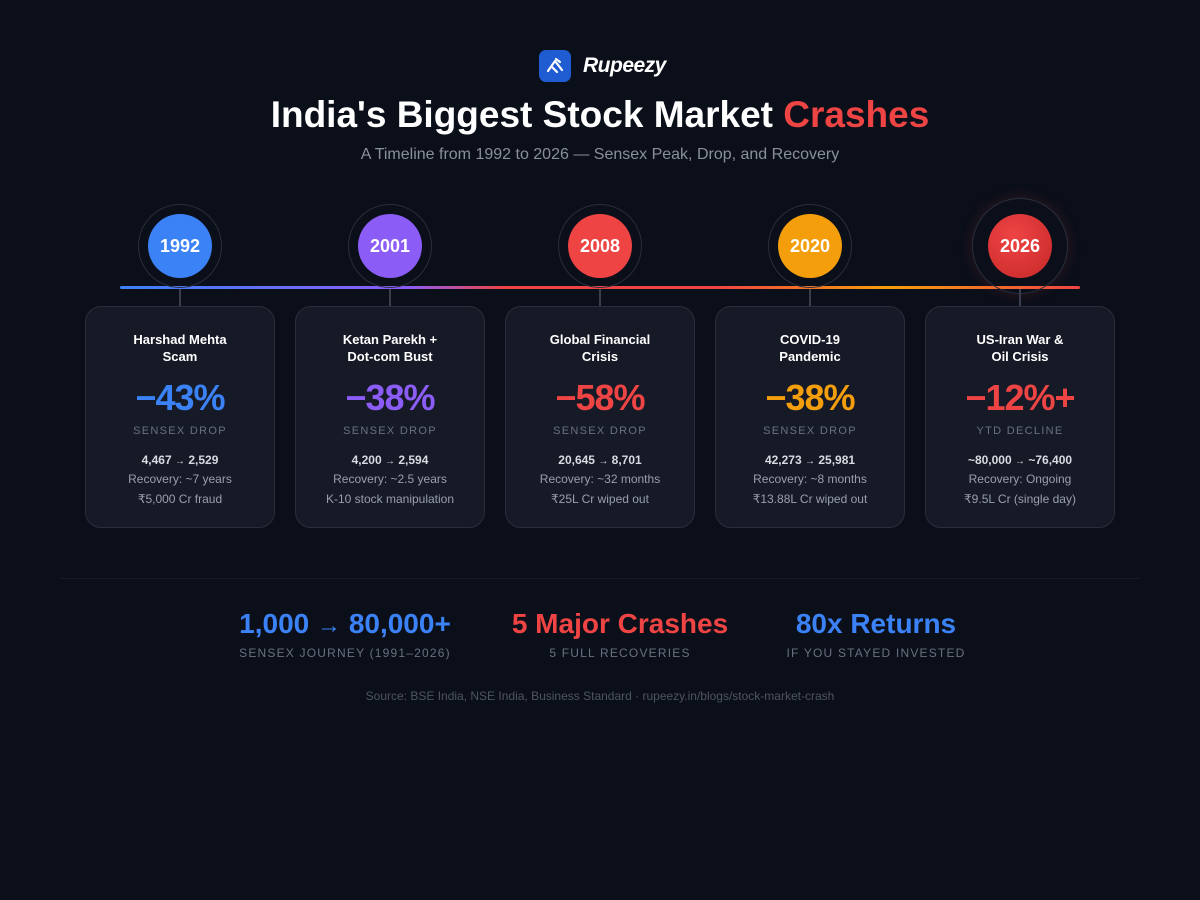 The width and height of the screenshot is (1200, 900). What do you see at coordinates (1020, 246) in the screenshot?
I see `timeline-node-2026: 2026` at bounding box center [1020, 246].